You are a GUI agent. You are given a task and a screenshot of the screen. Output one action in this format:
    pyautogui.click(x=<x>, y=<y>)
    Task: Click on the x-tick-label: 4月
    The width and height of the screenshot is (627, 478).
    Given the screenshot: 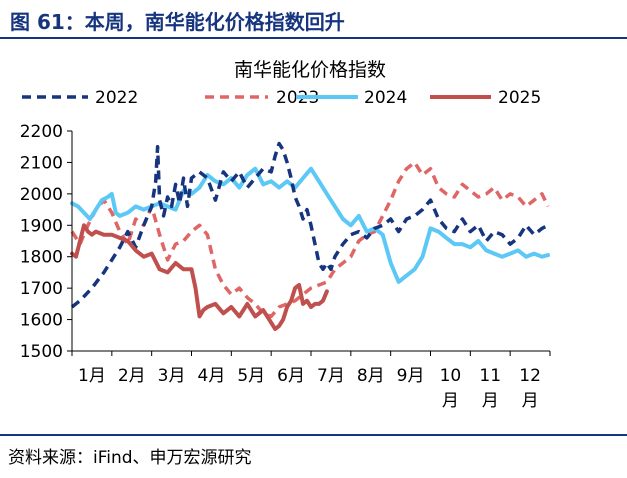 What is the action you would take?
    pyautogui.click(x=212, y=376)
    